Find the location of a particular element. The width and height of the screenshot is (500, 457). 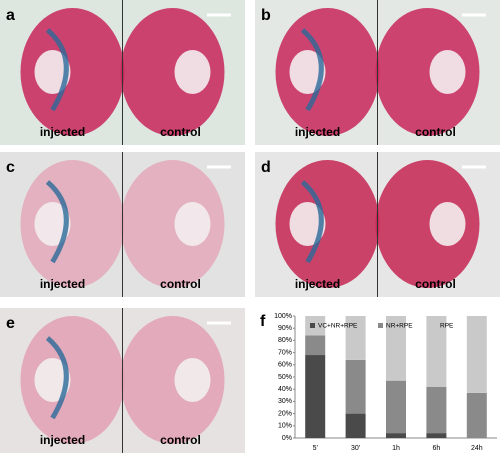

x-tick-label: 1h is located at coordinates (396, 448).